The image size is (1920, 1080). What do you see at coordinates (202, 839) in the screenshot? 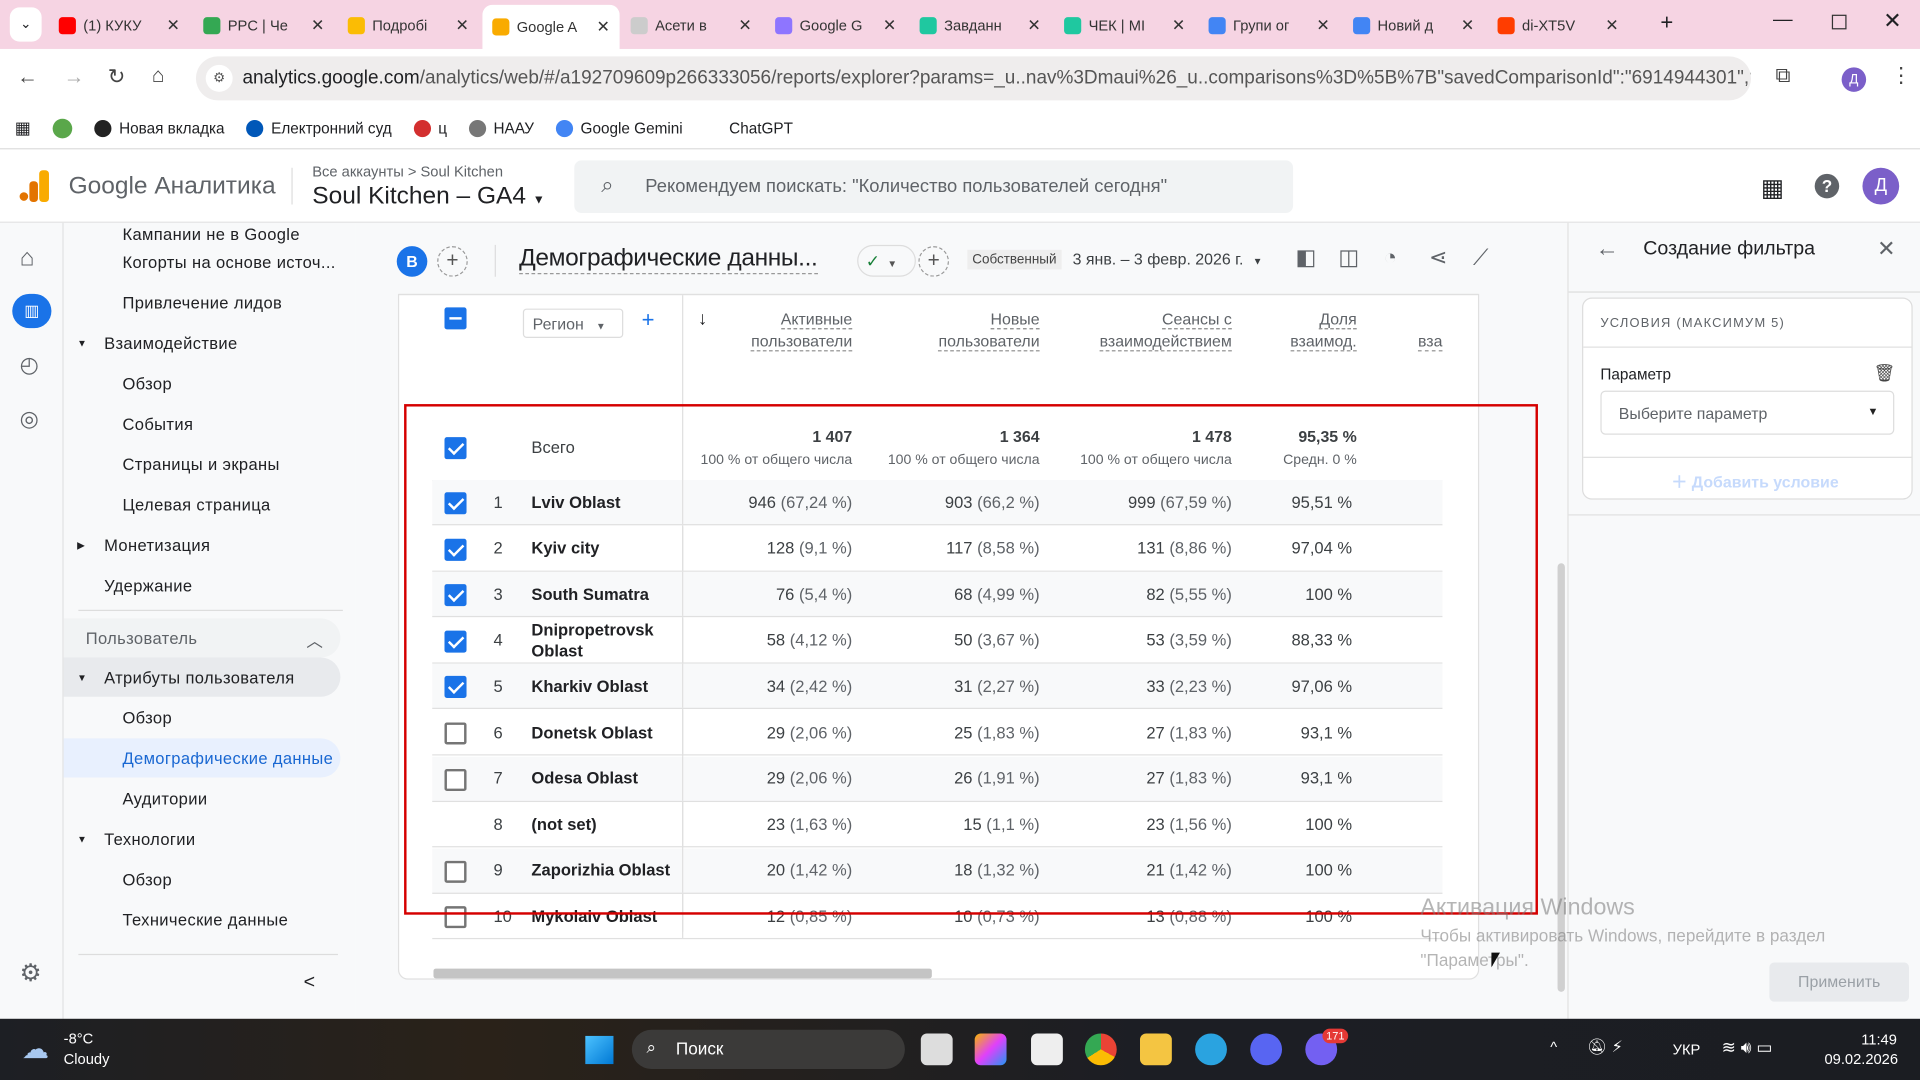
I see `nav-item: ▼ Технологии` at bounding box center [202, 839].